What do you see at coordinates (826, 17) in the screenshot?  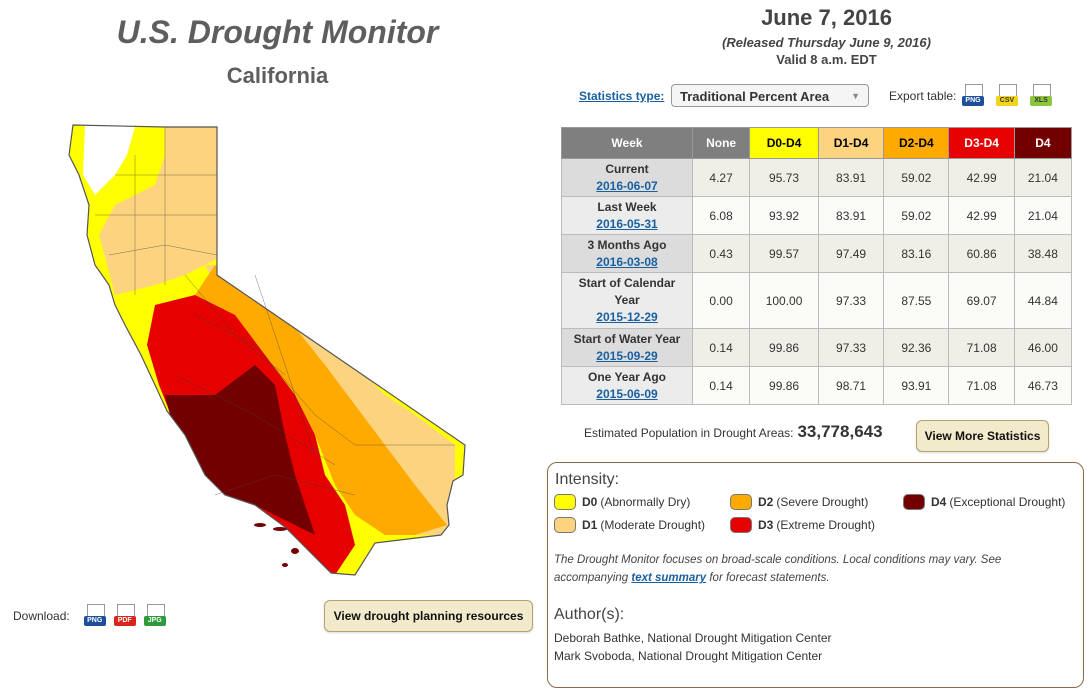 I see `map-date: June 7, 2016` at bounding box center [826, 17].